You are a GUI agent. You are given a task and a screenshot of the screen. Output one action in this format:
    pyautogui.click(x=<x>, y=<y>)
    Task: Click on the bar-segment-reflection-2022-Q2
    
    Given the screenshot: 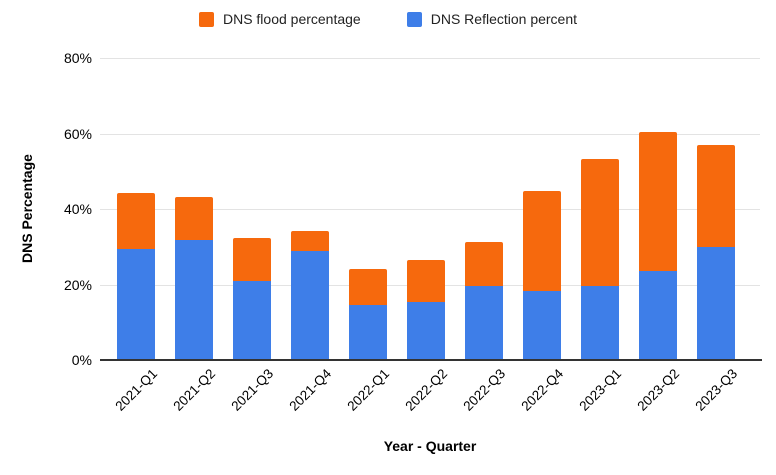 What is the action you would take?
    pyautogui.click(x=426, y=330)
    